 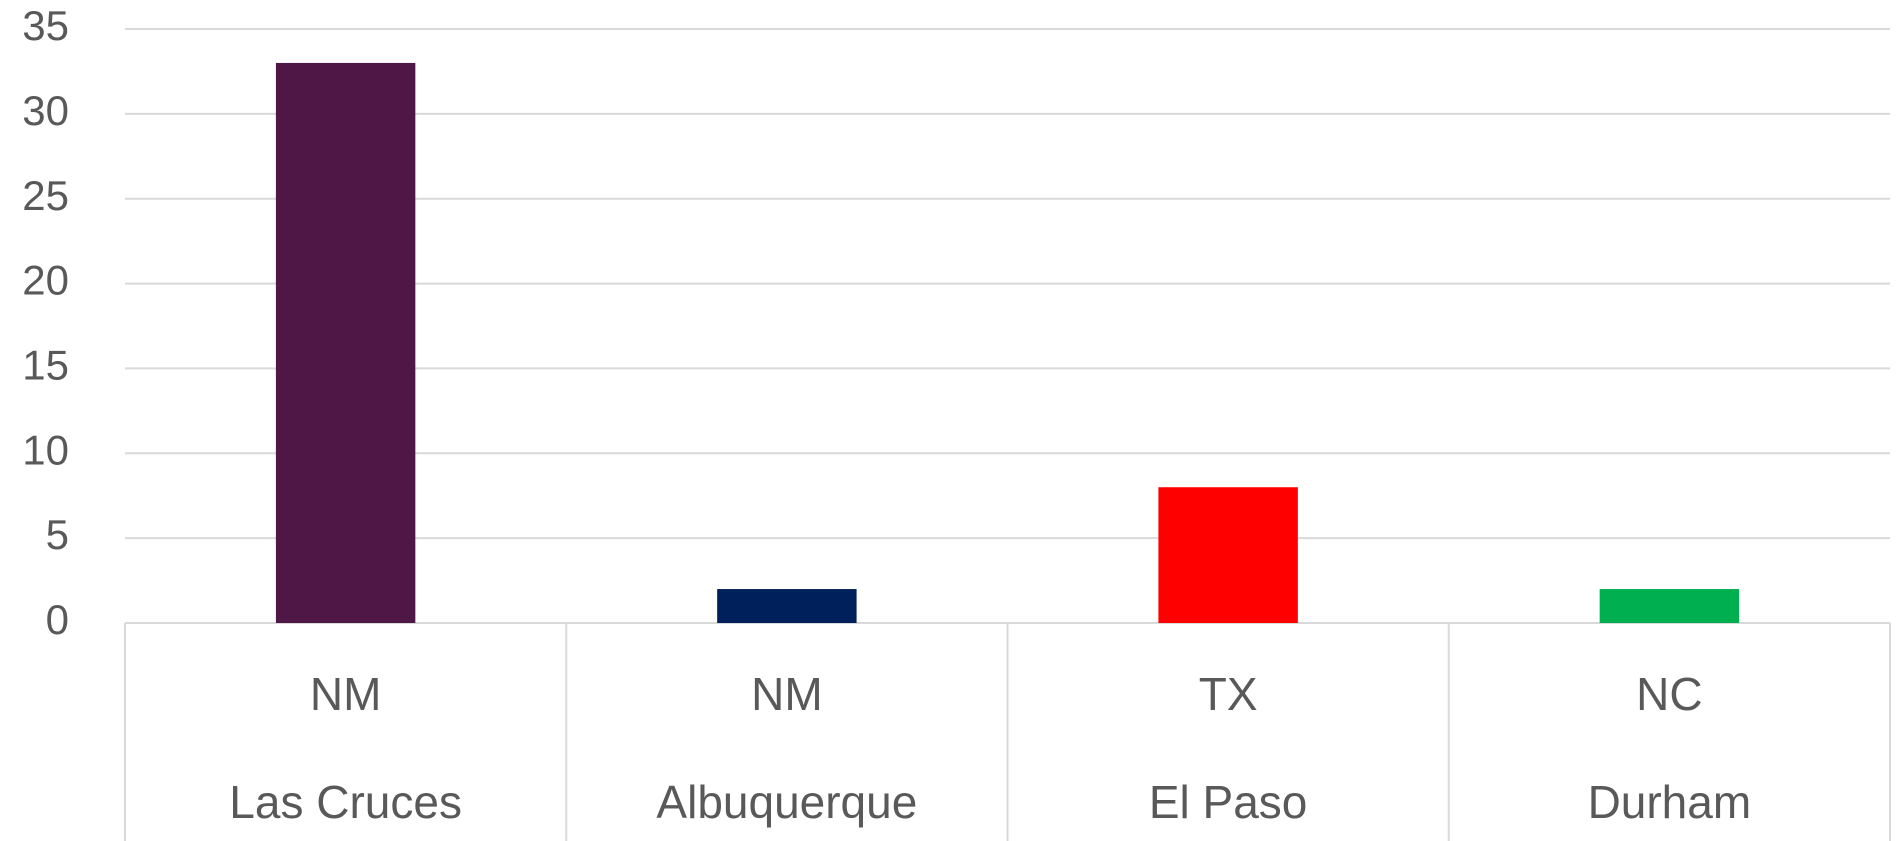 What do you see at coordinates (45, 449) in the screenshot?
I see `y-tick-label: 10` at bounding box center [45, 449].